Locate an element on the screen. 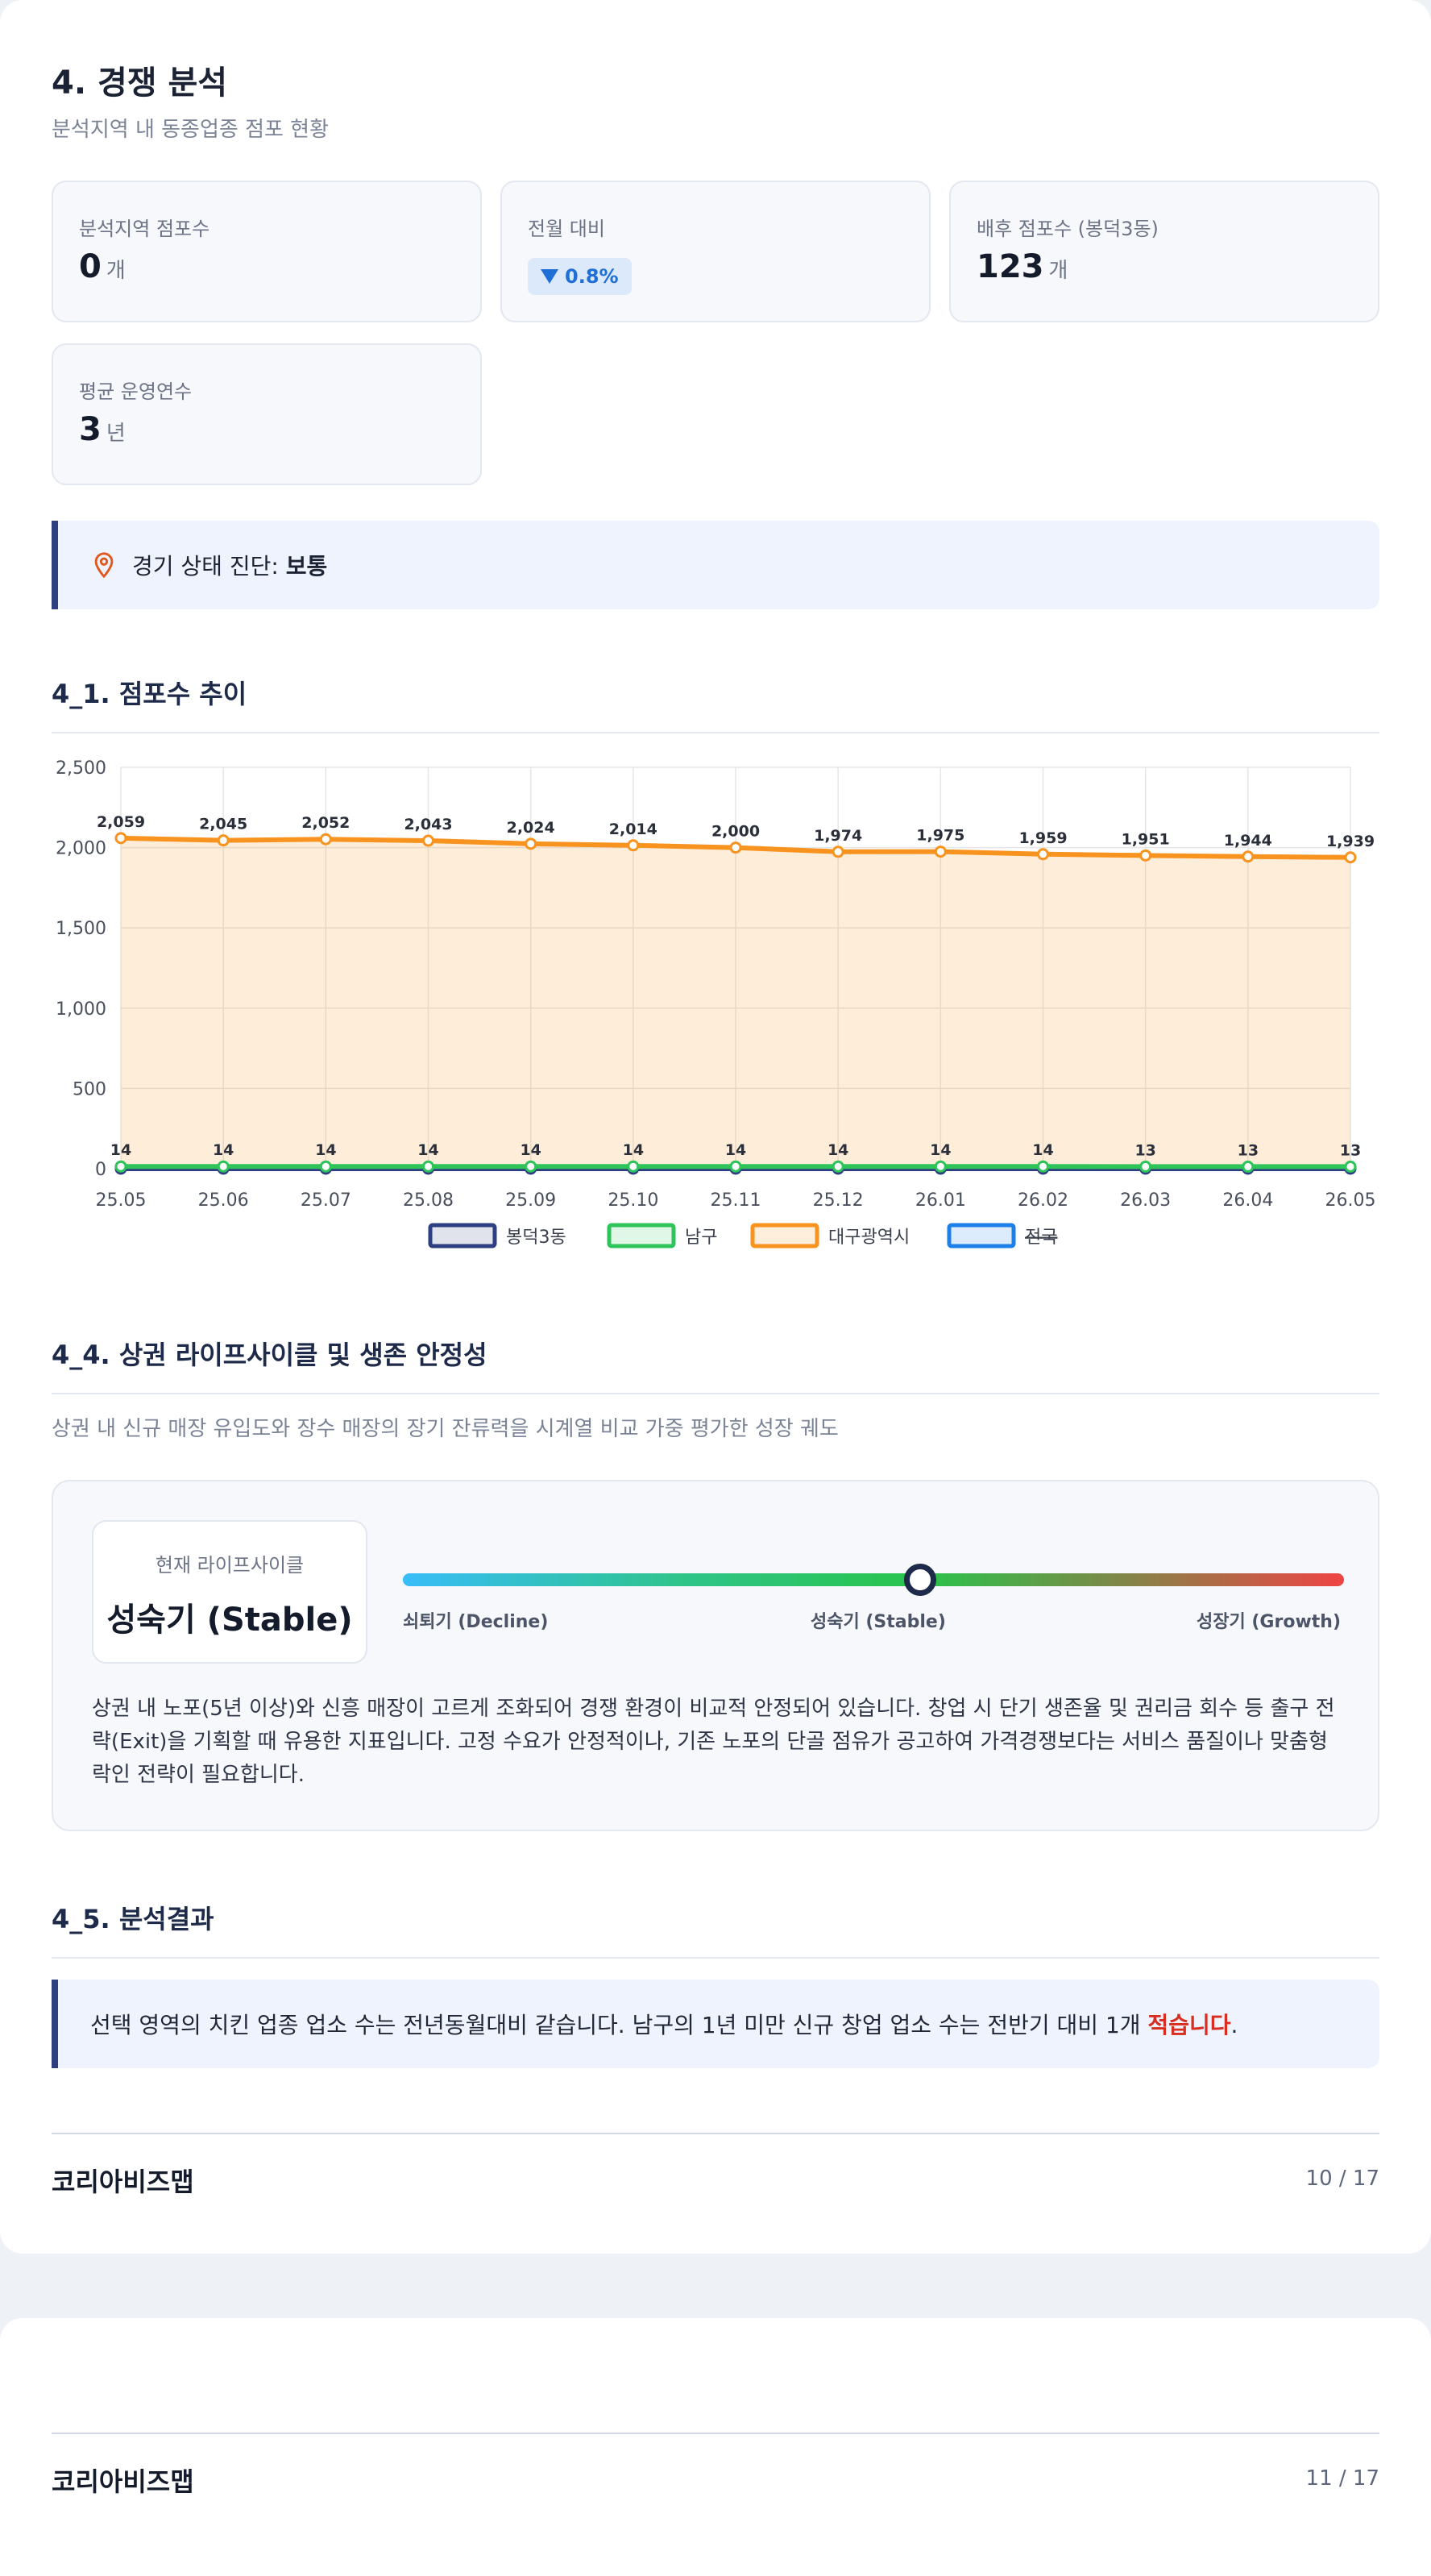  change-badge: 0.8% is located at coordinates (580, 276).